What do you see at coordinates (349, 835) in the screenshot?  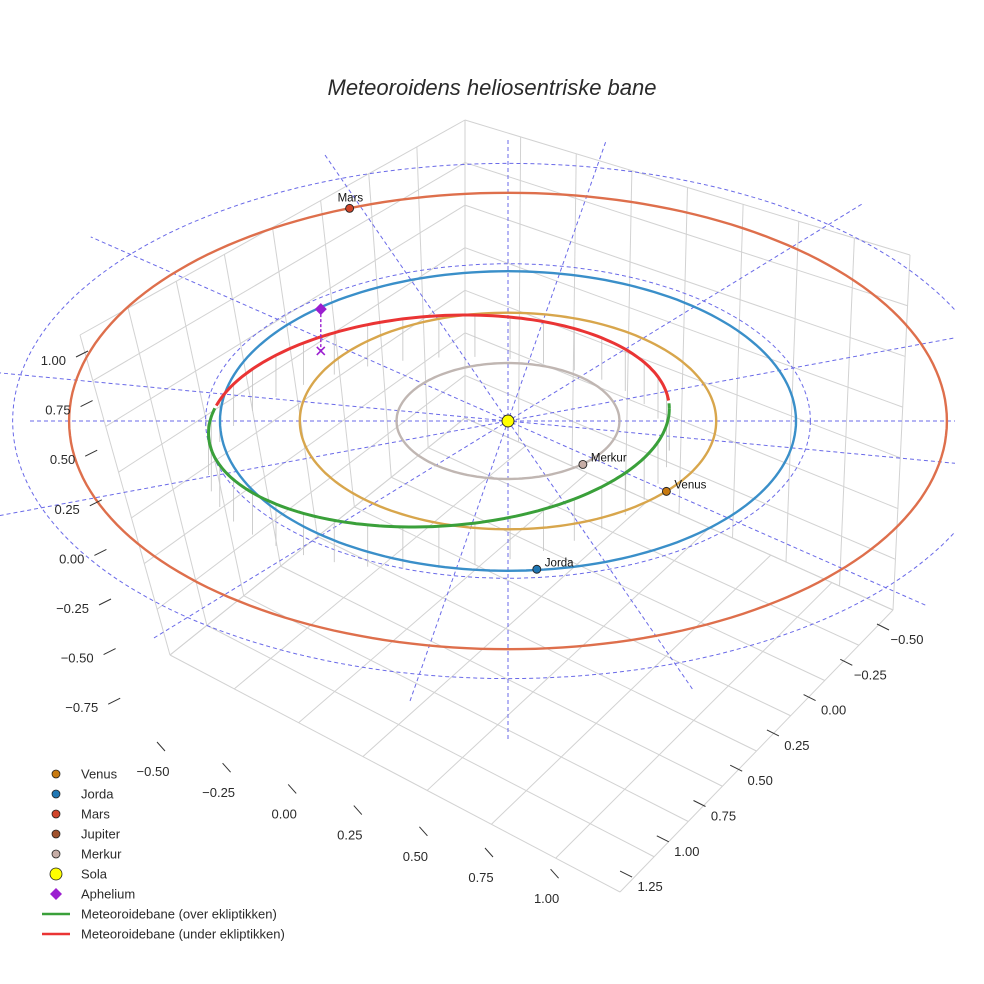 I see `x-tick-label: 0.25` at bounding box center [349, 835].